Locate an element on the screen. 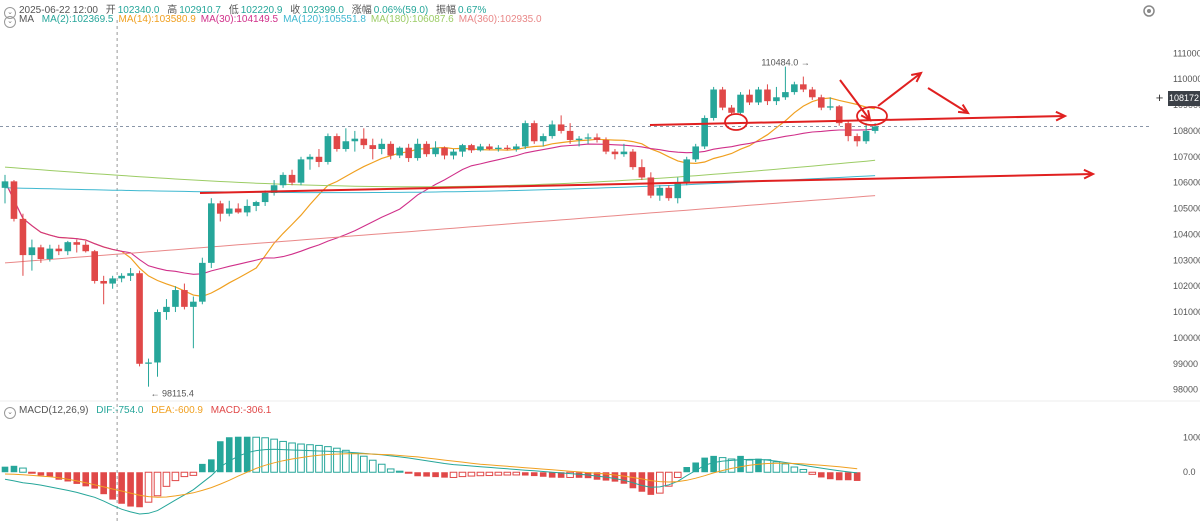 The width and height of the screenshot is (1200, 521). price-axis-tick-label: 108000 is located at coordinates (1186, 131).